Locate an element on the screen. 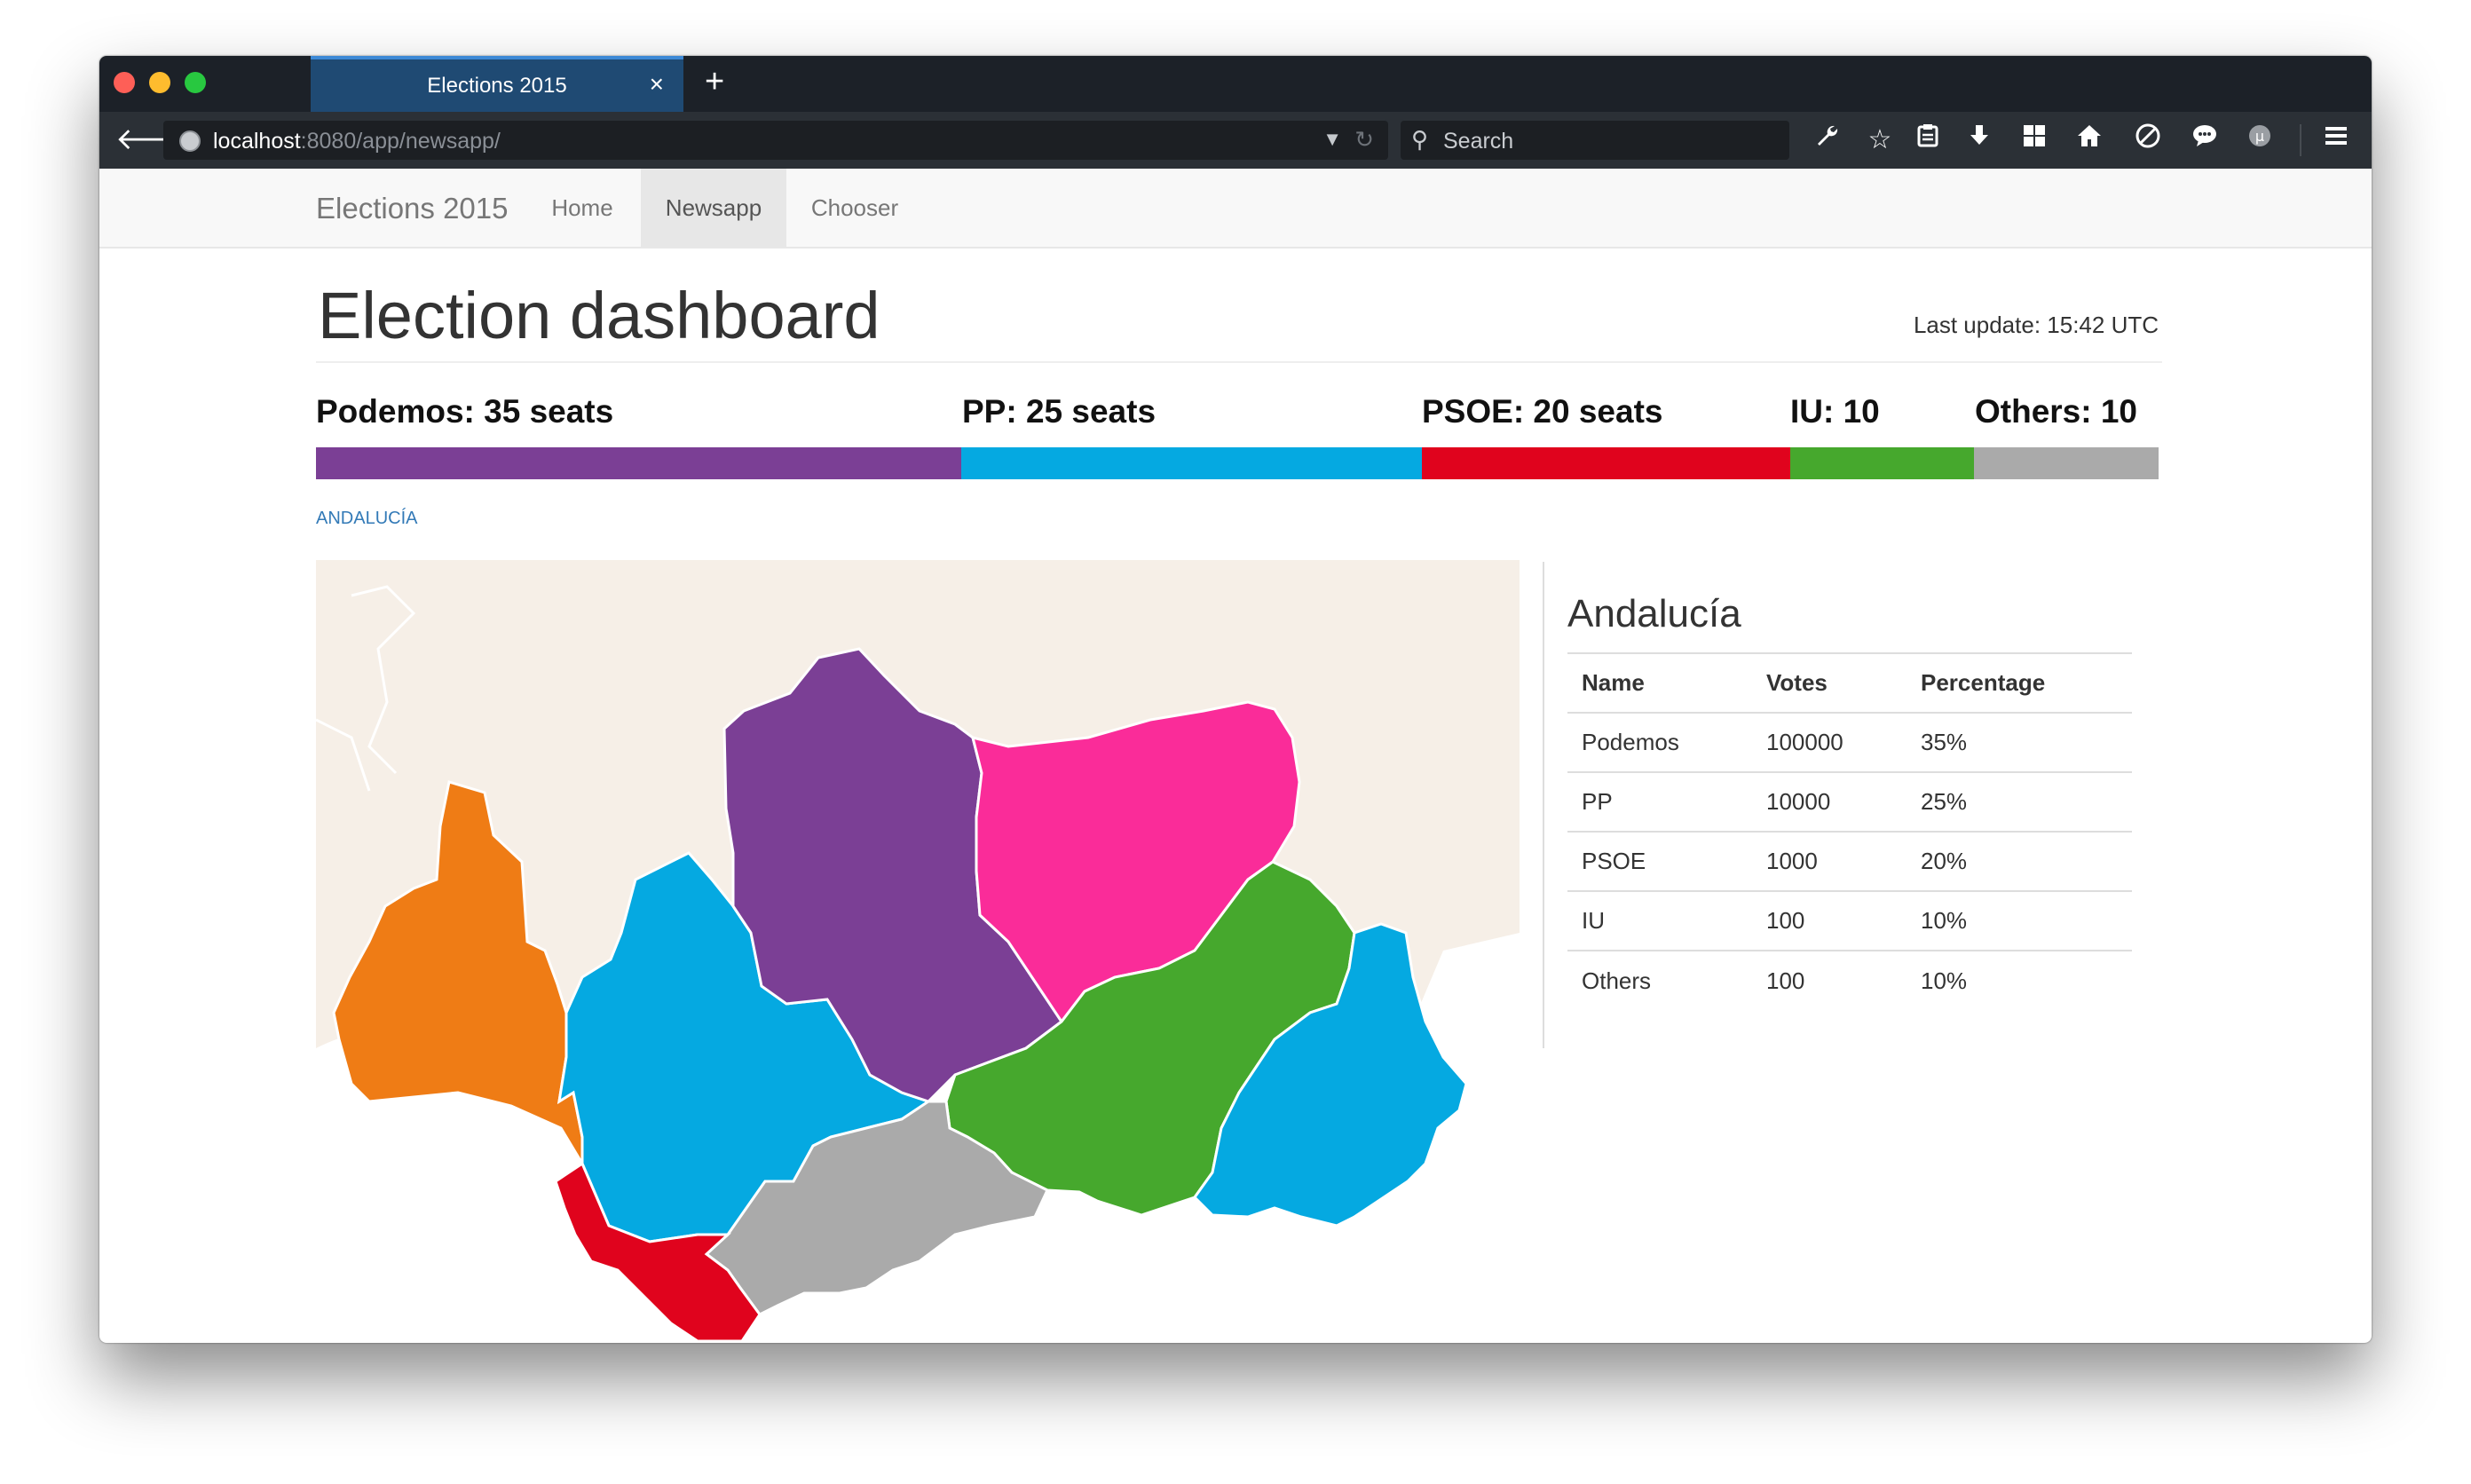 This screenshot has height=1484, width=2471. close-window-button is located at coordinates (124, 83).